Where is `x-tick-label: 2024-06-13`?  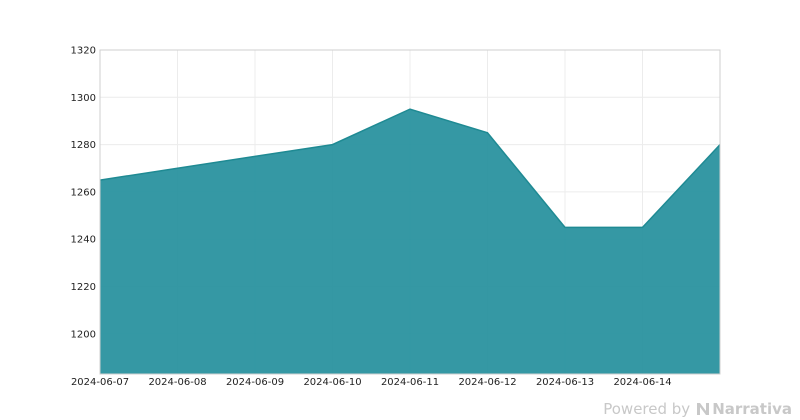 x-tick-label: 2024-06-13 is located at coordinates (565, 382).